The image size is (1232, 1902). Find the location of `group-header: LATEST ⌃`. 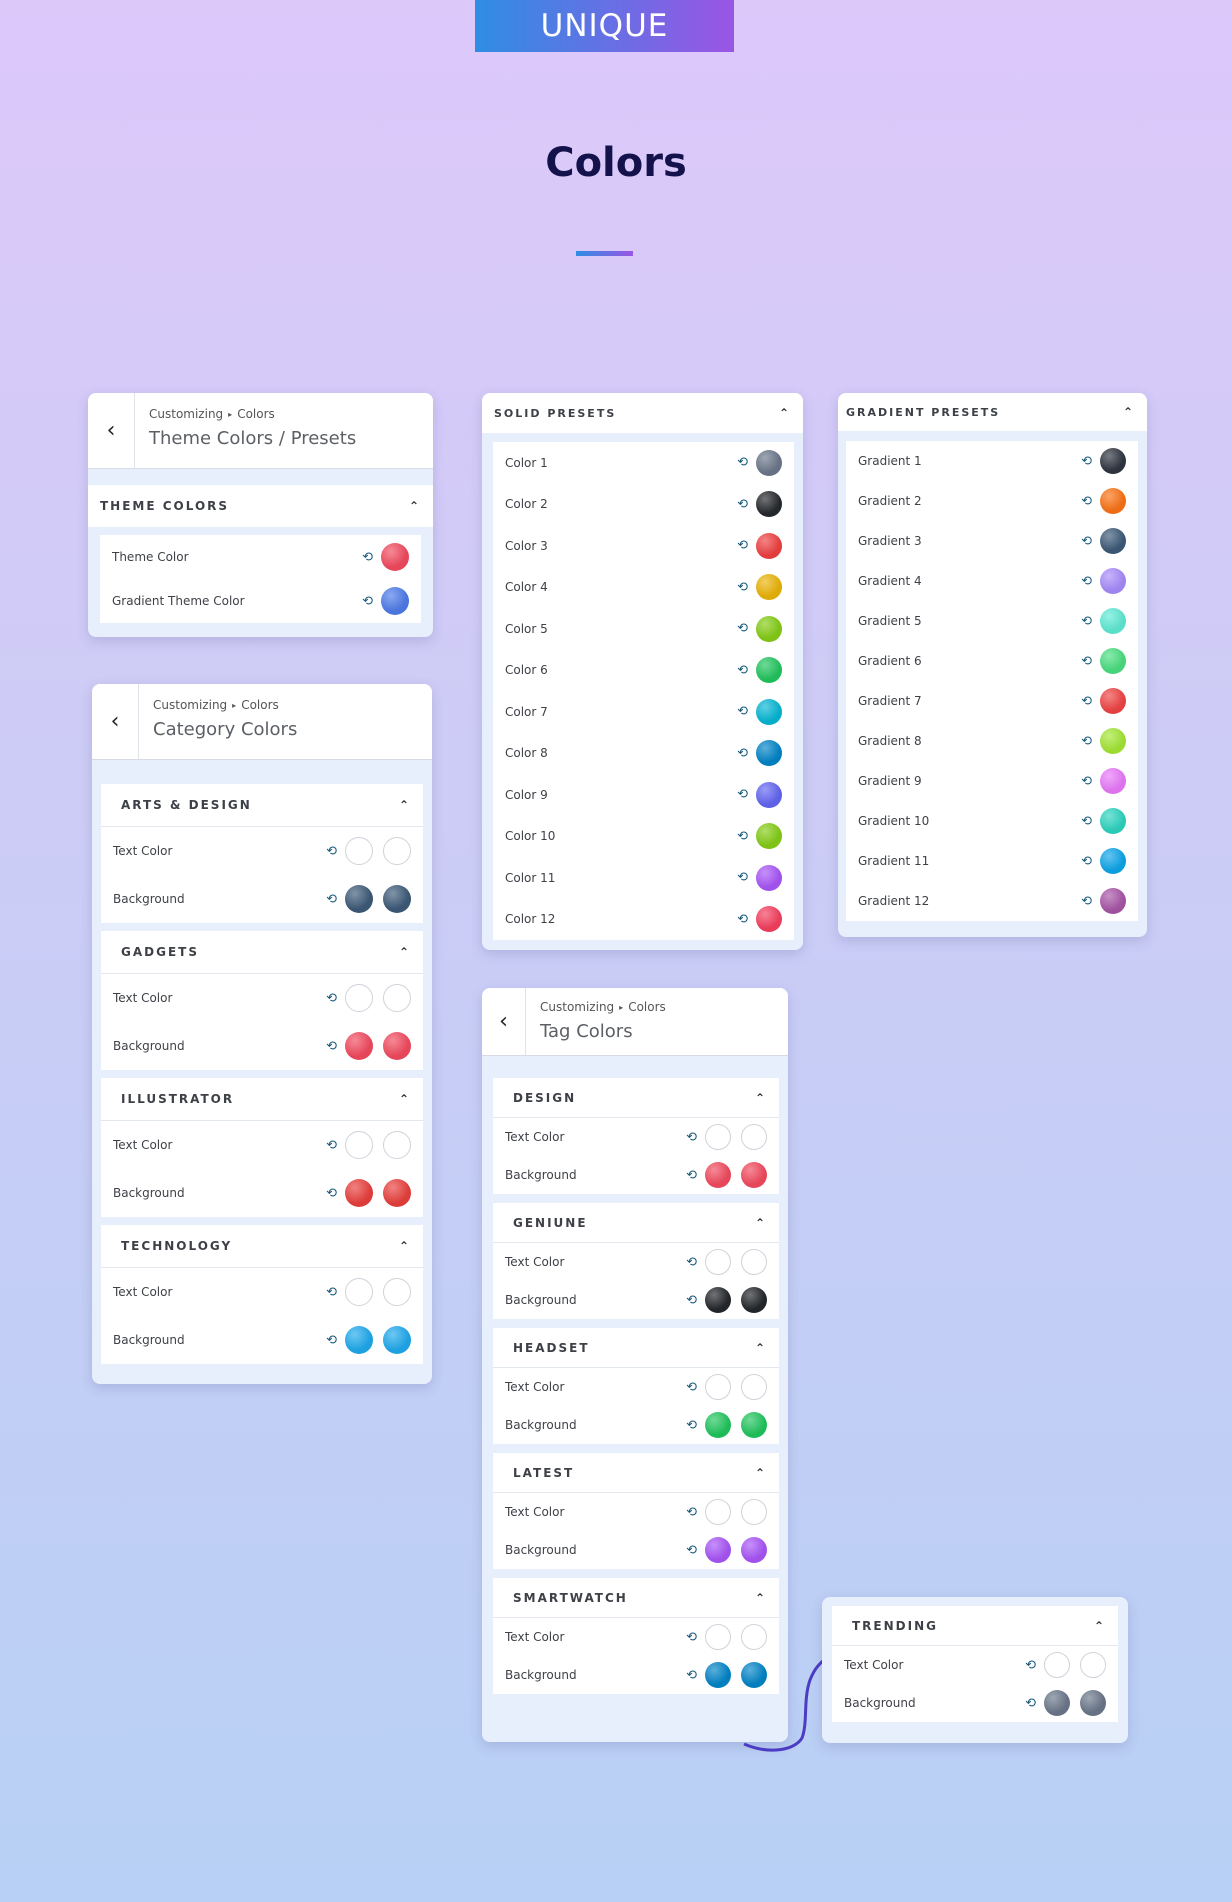

group-header: LATEST ⌃ is located at coordinates (636, 1473).